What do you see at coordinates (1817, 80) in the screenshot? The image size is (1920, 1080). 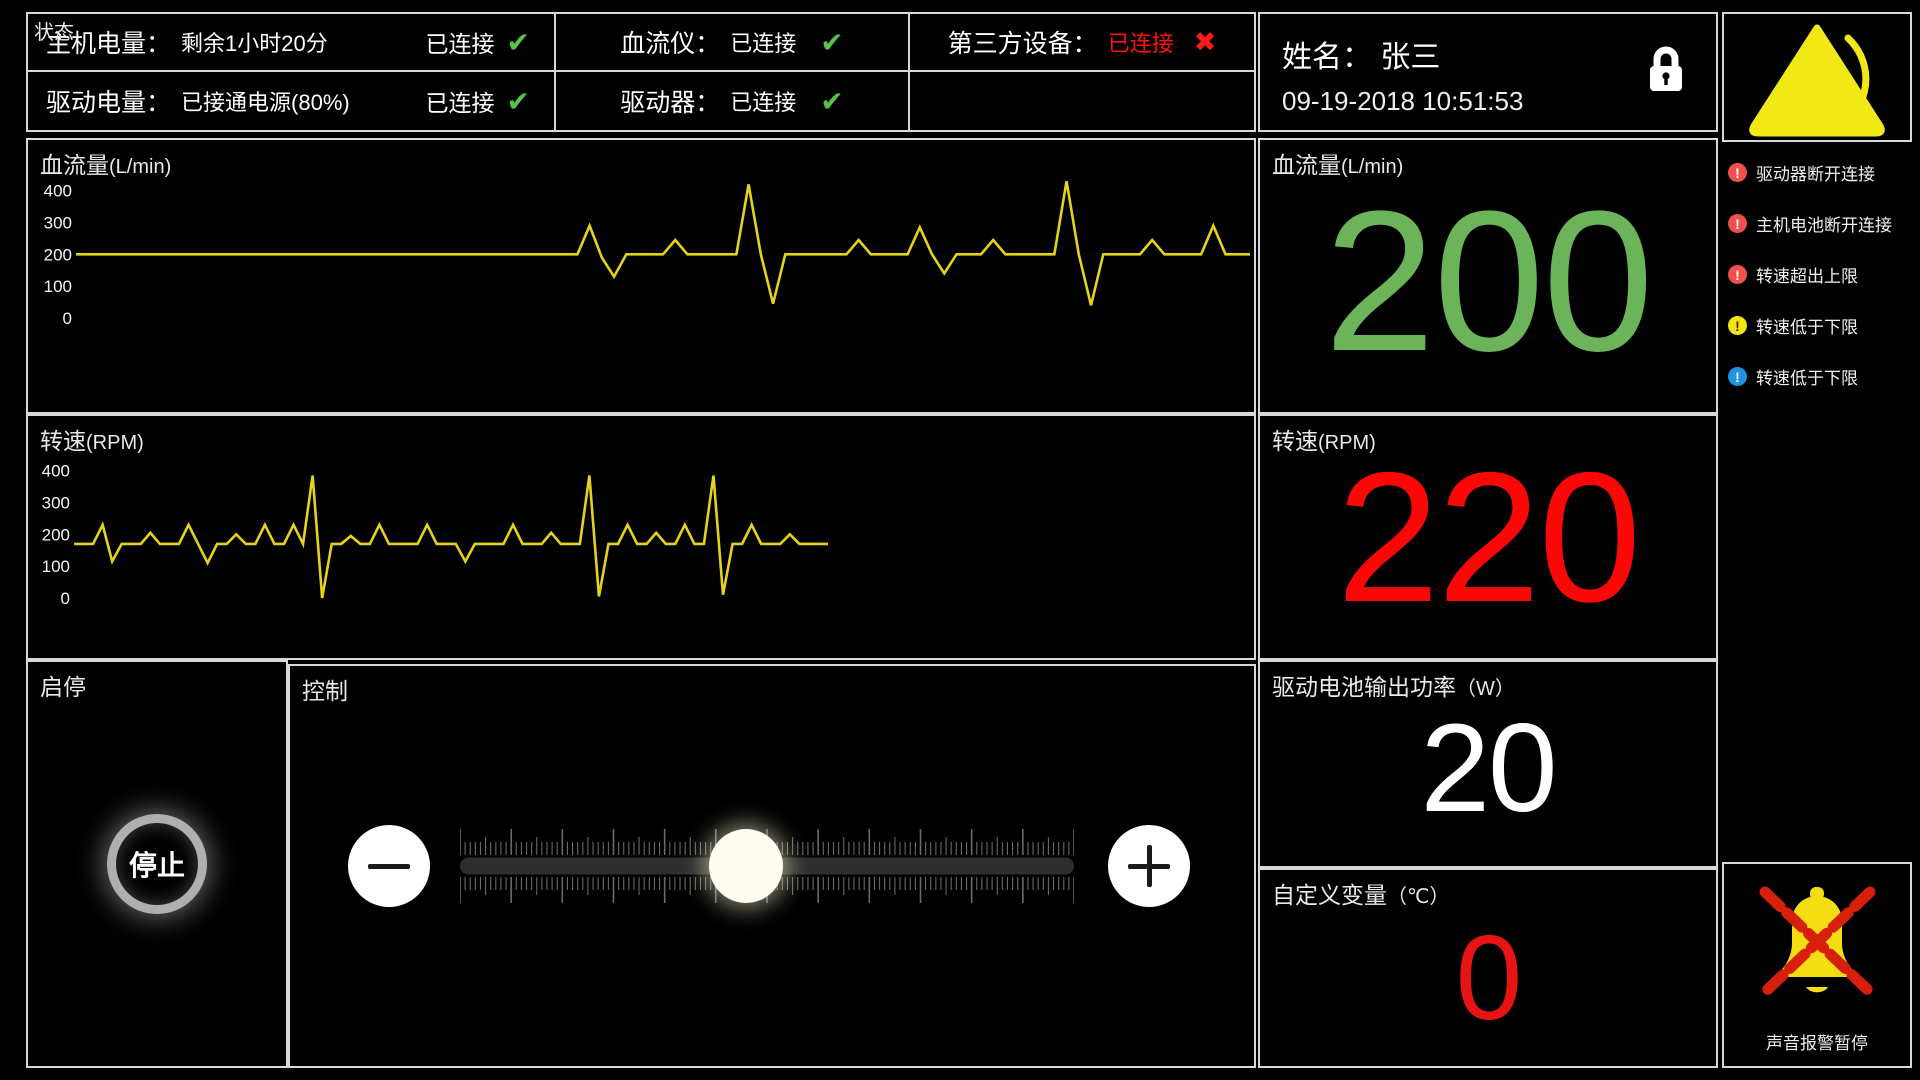 I see `warning-triangle-sound-icon` at bounding box center [1817, 80].